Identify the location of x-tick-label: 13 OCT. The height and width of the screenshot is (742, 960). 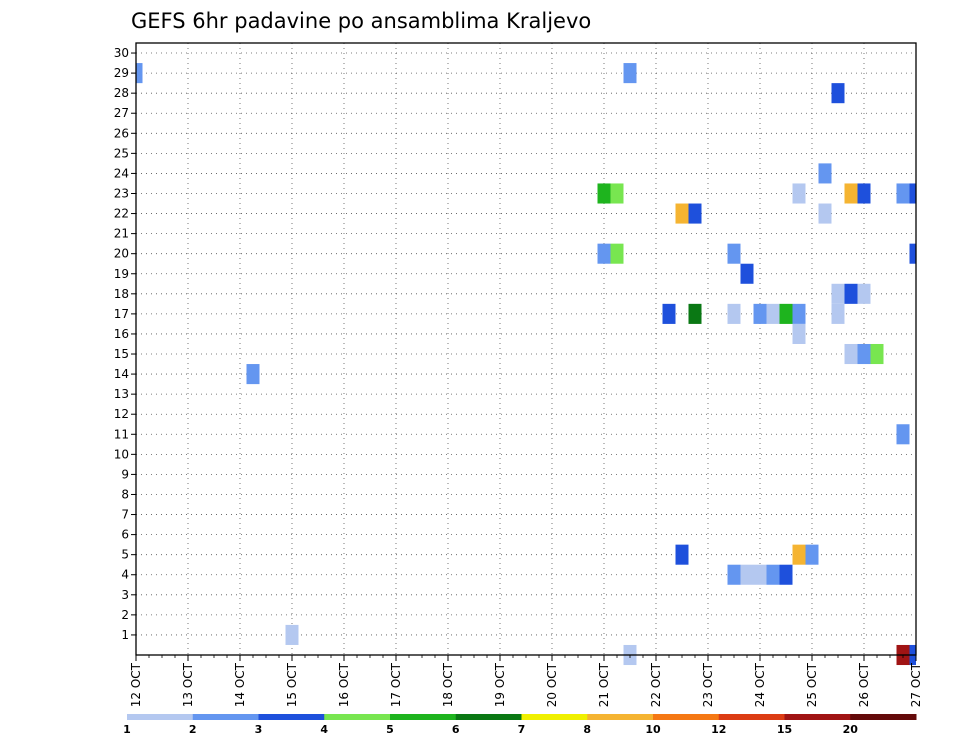
(188, 684).